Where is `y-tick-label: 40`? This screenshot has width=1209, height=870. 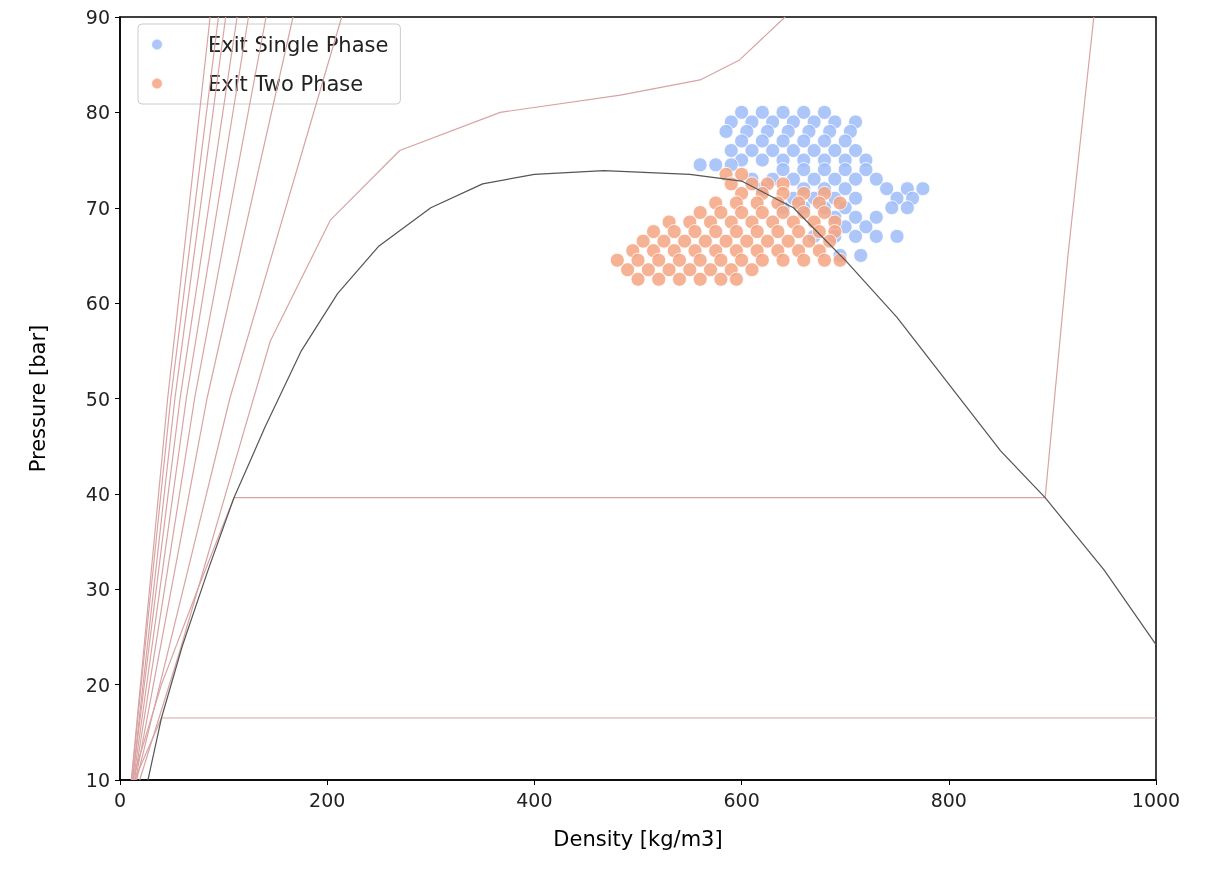
y-tick-label: 40 is located at coordinates (97, 493).